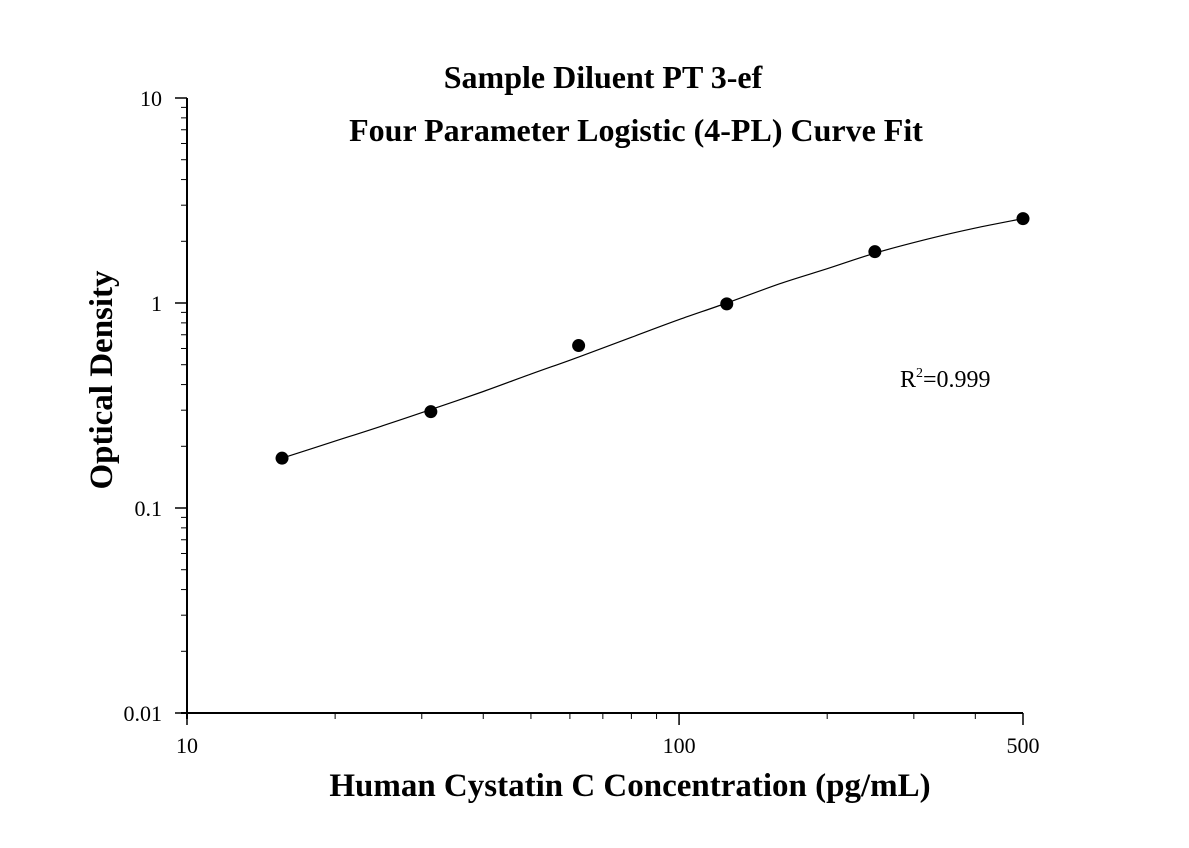  What do you see at coordinates (151, 98) in the screenshot?
I see `y-tick-label: 10` at bounding box center [151, 98].